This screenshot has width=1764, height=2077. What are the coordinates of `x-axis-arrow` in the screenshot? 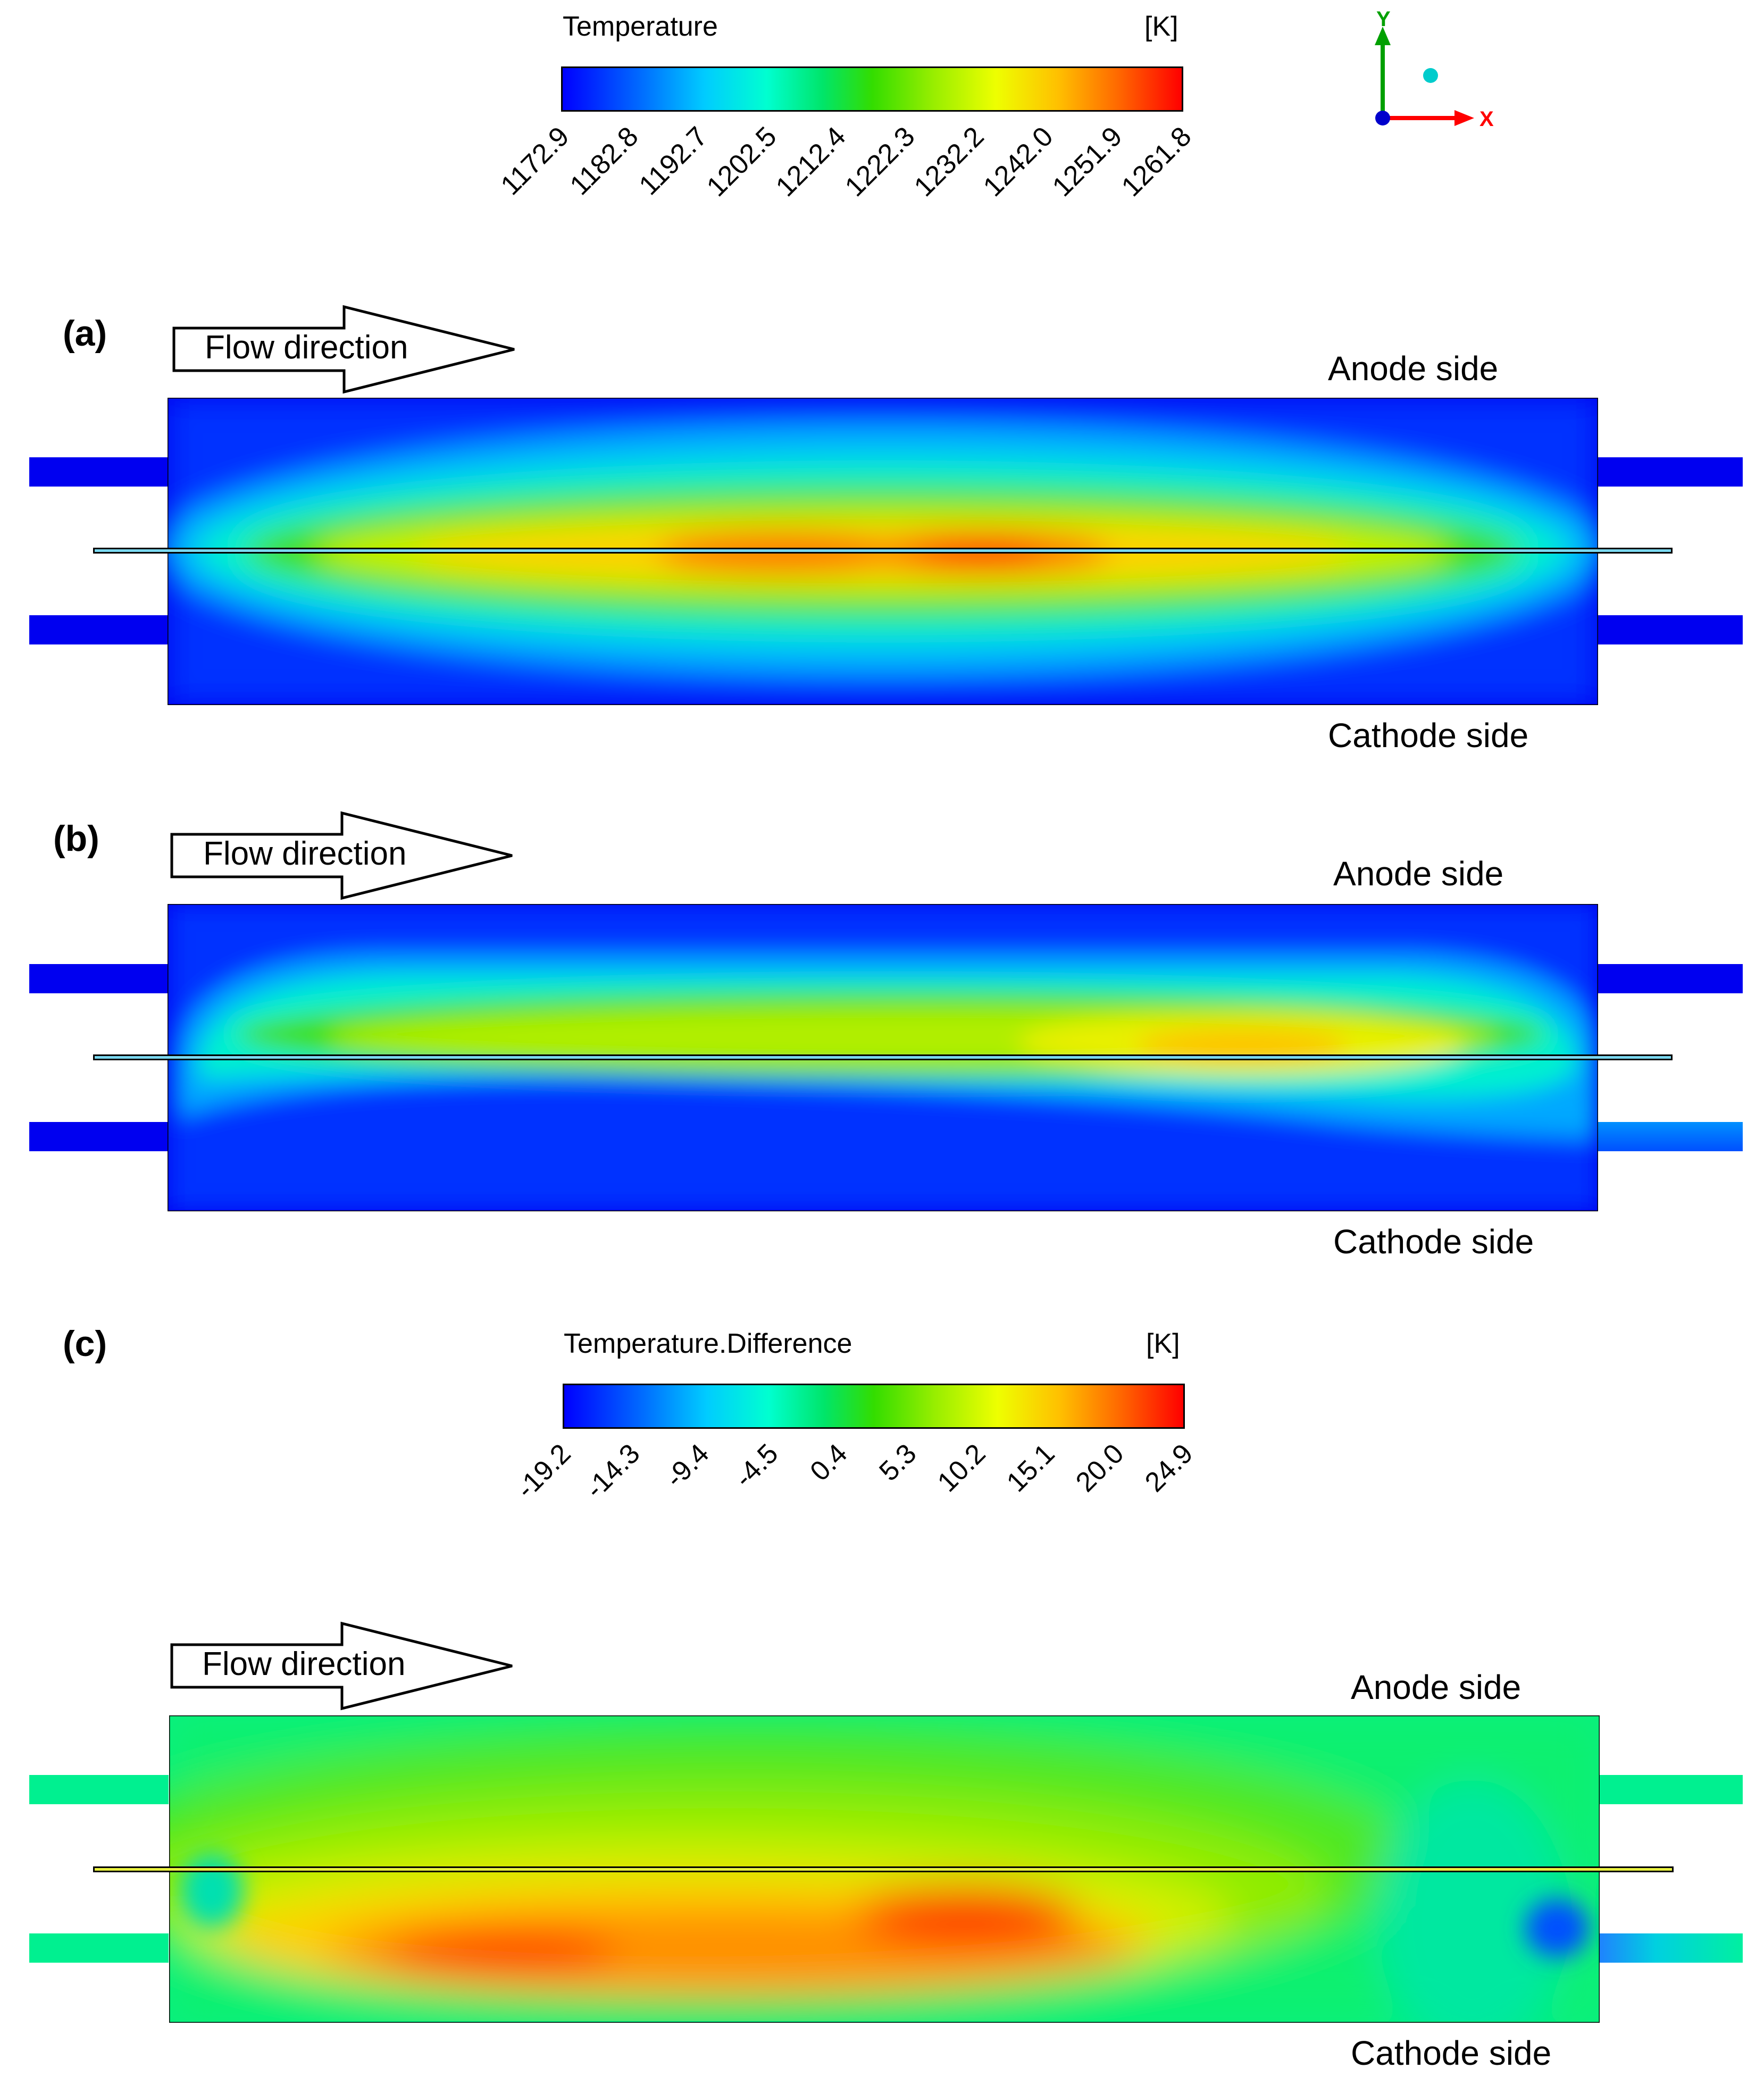 It's located at (1464, 118).